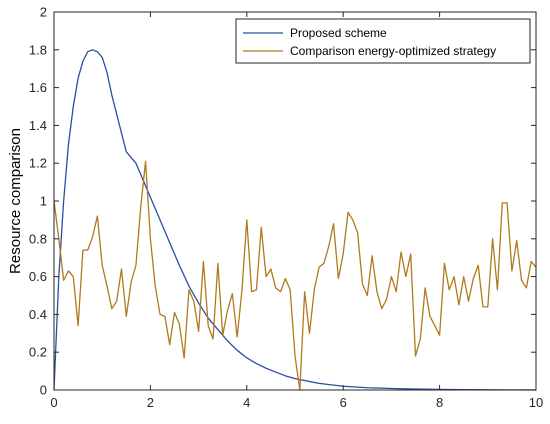 This screenshot has width=550, height=424. Describe the element at coordinates (439, 402) in the screenshot. I see `x-tick-label: 8` at that location.